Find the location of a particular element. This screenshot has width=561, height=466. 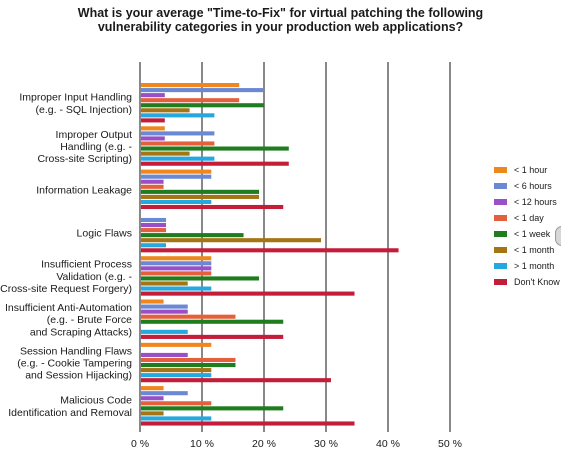

legend-label-6: > 1 month is located at coordinates (534, 266).